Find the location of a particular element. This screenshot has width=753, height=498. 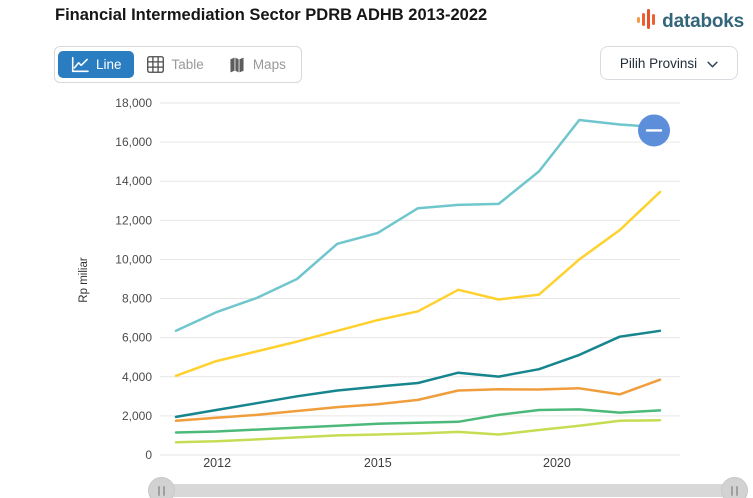

y-axis-tick-label: 8,000 is located at coordinates (137, 299).